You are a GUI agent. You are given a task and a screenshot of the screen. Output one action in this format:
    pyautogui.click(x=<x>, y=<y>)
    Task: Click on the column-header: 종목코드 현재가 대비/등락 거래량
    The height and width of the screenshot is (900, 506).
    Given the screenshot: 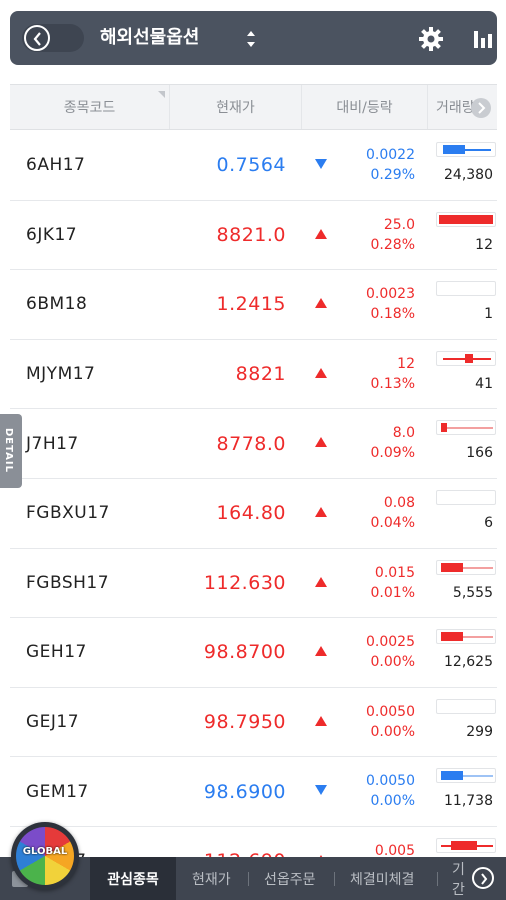 What is the action you would take?
    pyautogui.click(x=253, y=107)
    